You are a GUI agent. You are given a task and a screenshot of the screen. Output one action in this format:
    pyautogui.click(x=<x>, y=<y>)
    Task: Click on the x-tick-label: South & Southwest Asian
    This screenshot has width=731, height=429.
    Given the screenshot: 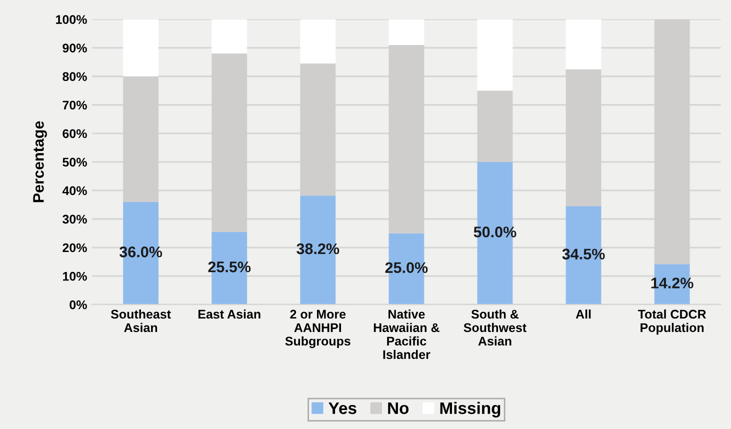 What is the action you would take?
    pyautogui.click(x=495, y=327)
    